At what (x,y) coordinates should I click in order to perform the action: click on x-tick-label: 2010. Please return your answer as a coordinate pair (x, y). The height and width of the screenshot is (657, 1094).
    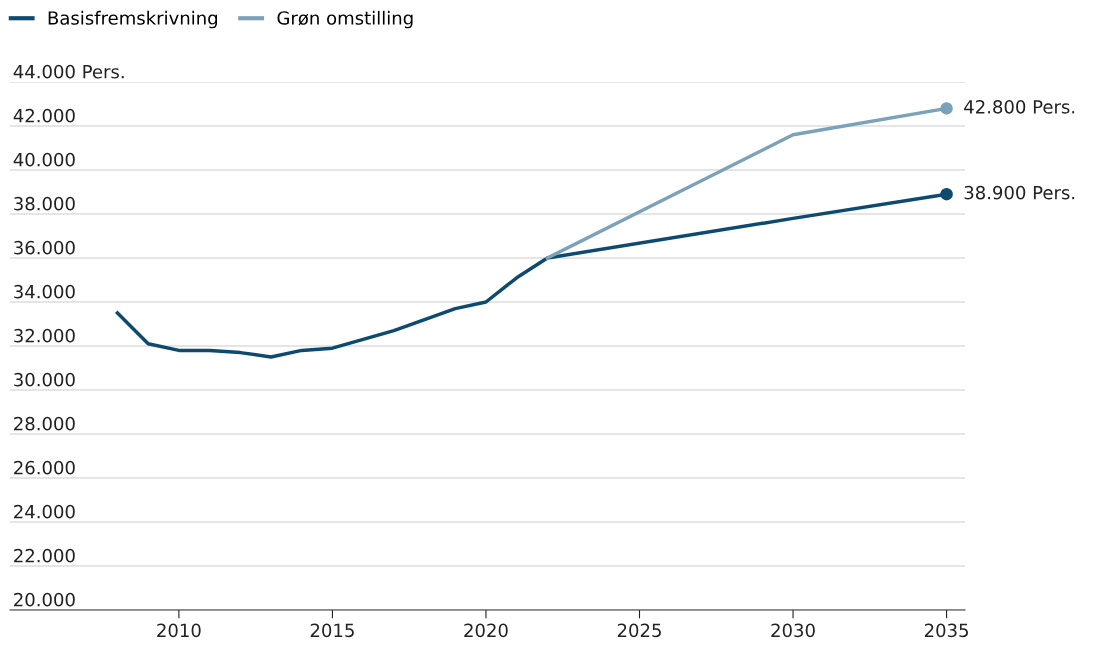
    Looking at the image, I should click on (179, 630).